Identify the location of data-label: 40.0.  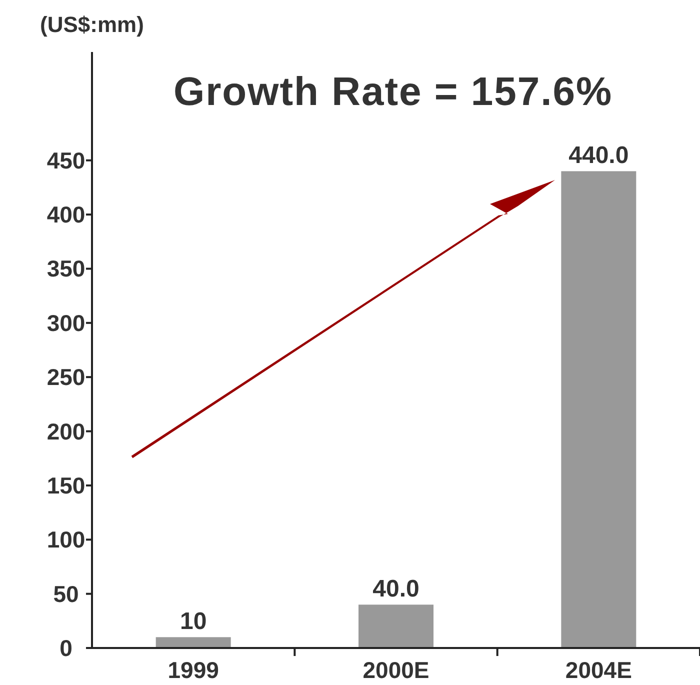
(396, 589).